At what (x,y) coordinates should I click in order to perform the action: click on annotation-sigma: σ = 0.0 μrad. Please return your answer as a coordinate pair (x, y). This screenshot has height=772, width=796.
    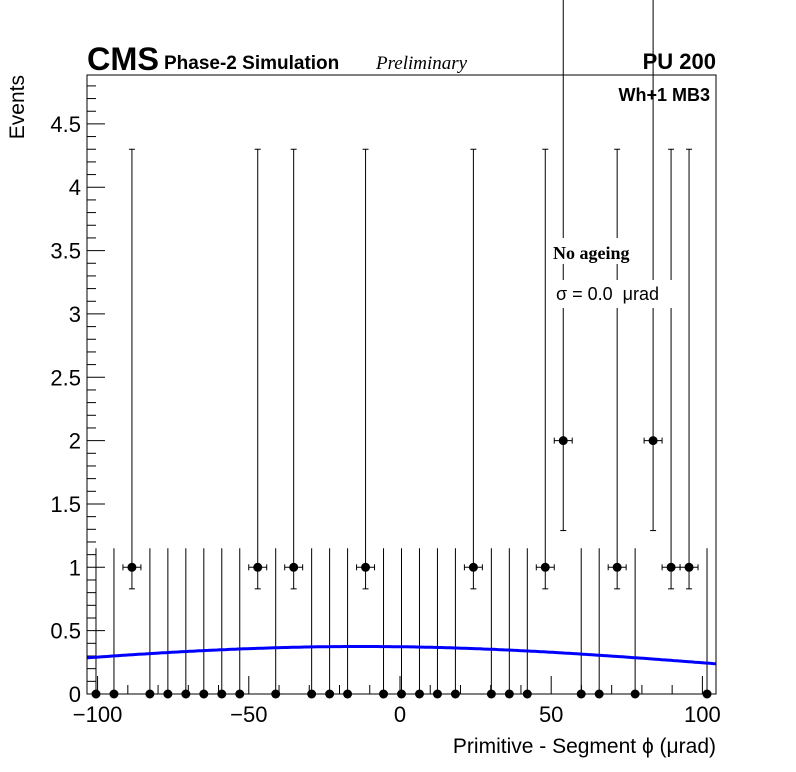
    Looking at the image, I should click on (607, 294).